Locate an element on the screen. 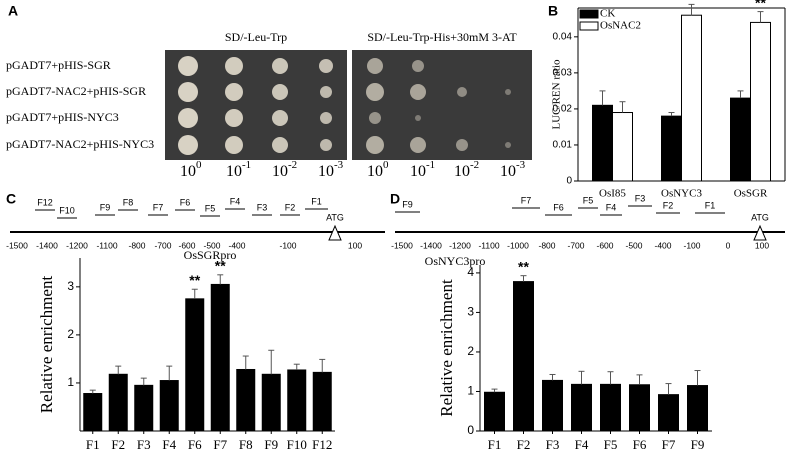 Image resolution: width=793 pixels, height=459 pixels. x-tick-label: F1 is located at coordinates (495, 444).